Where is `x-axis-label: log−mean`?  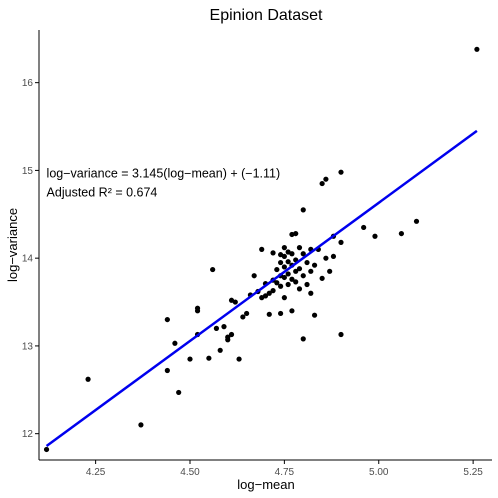
x-axis-label: log−mean is located at coordinates (265, 484).